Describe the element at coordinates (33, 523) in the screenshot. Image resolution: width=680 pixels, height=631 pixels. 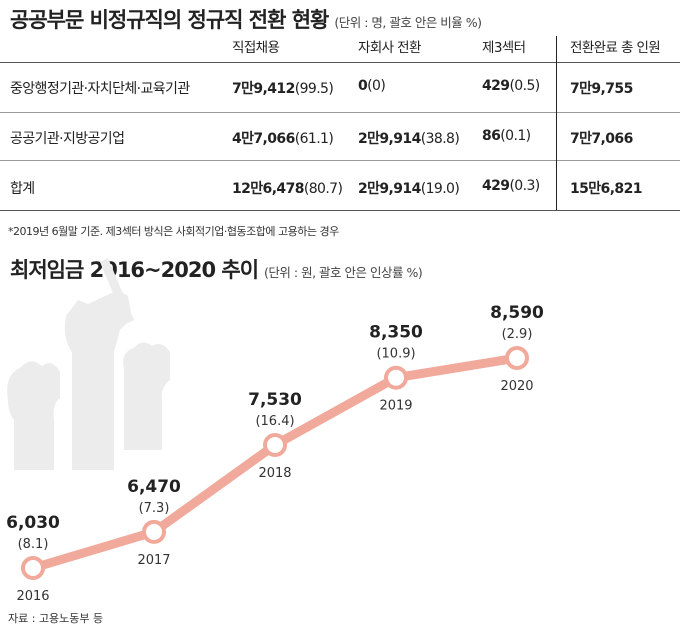
I see `value-label: 6,030` at that location.